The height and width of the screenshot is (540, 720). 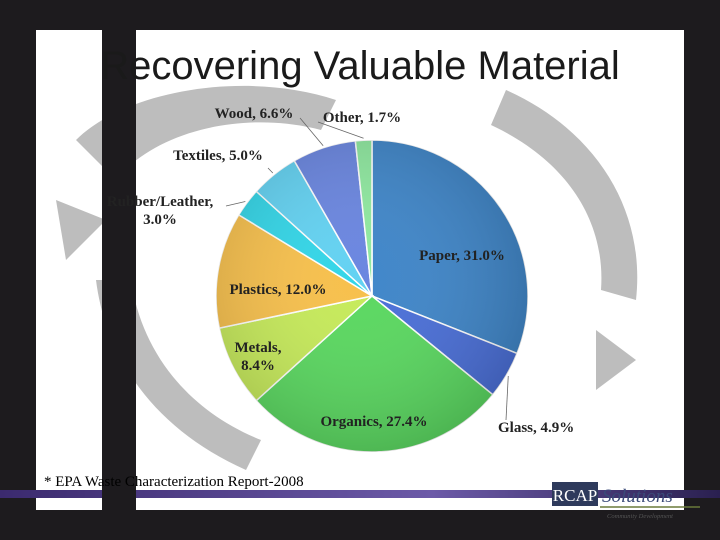 I want to click on pie-label-other: Other, 1.7%, so click(x=362, y=118).